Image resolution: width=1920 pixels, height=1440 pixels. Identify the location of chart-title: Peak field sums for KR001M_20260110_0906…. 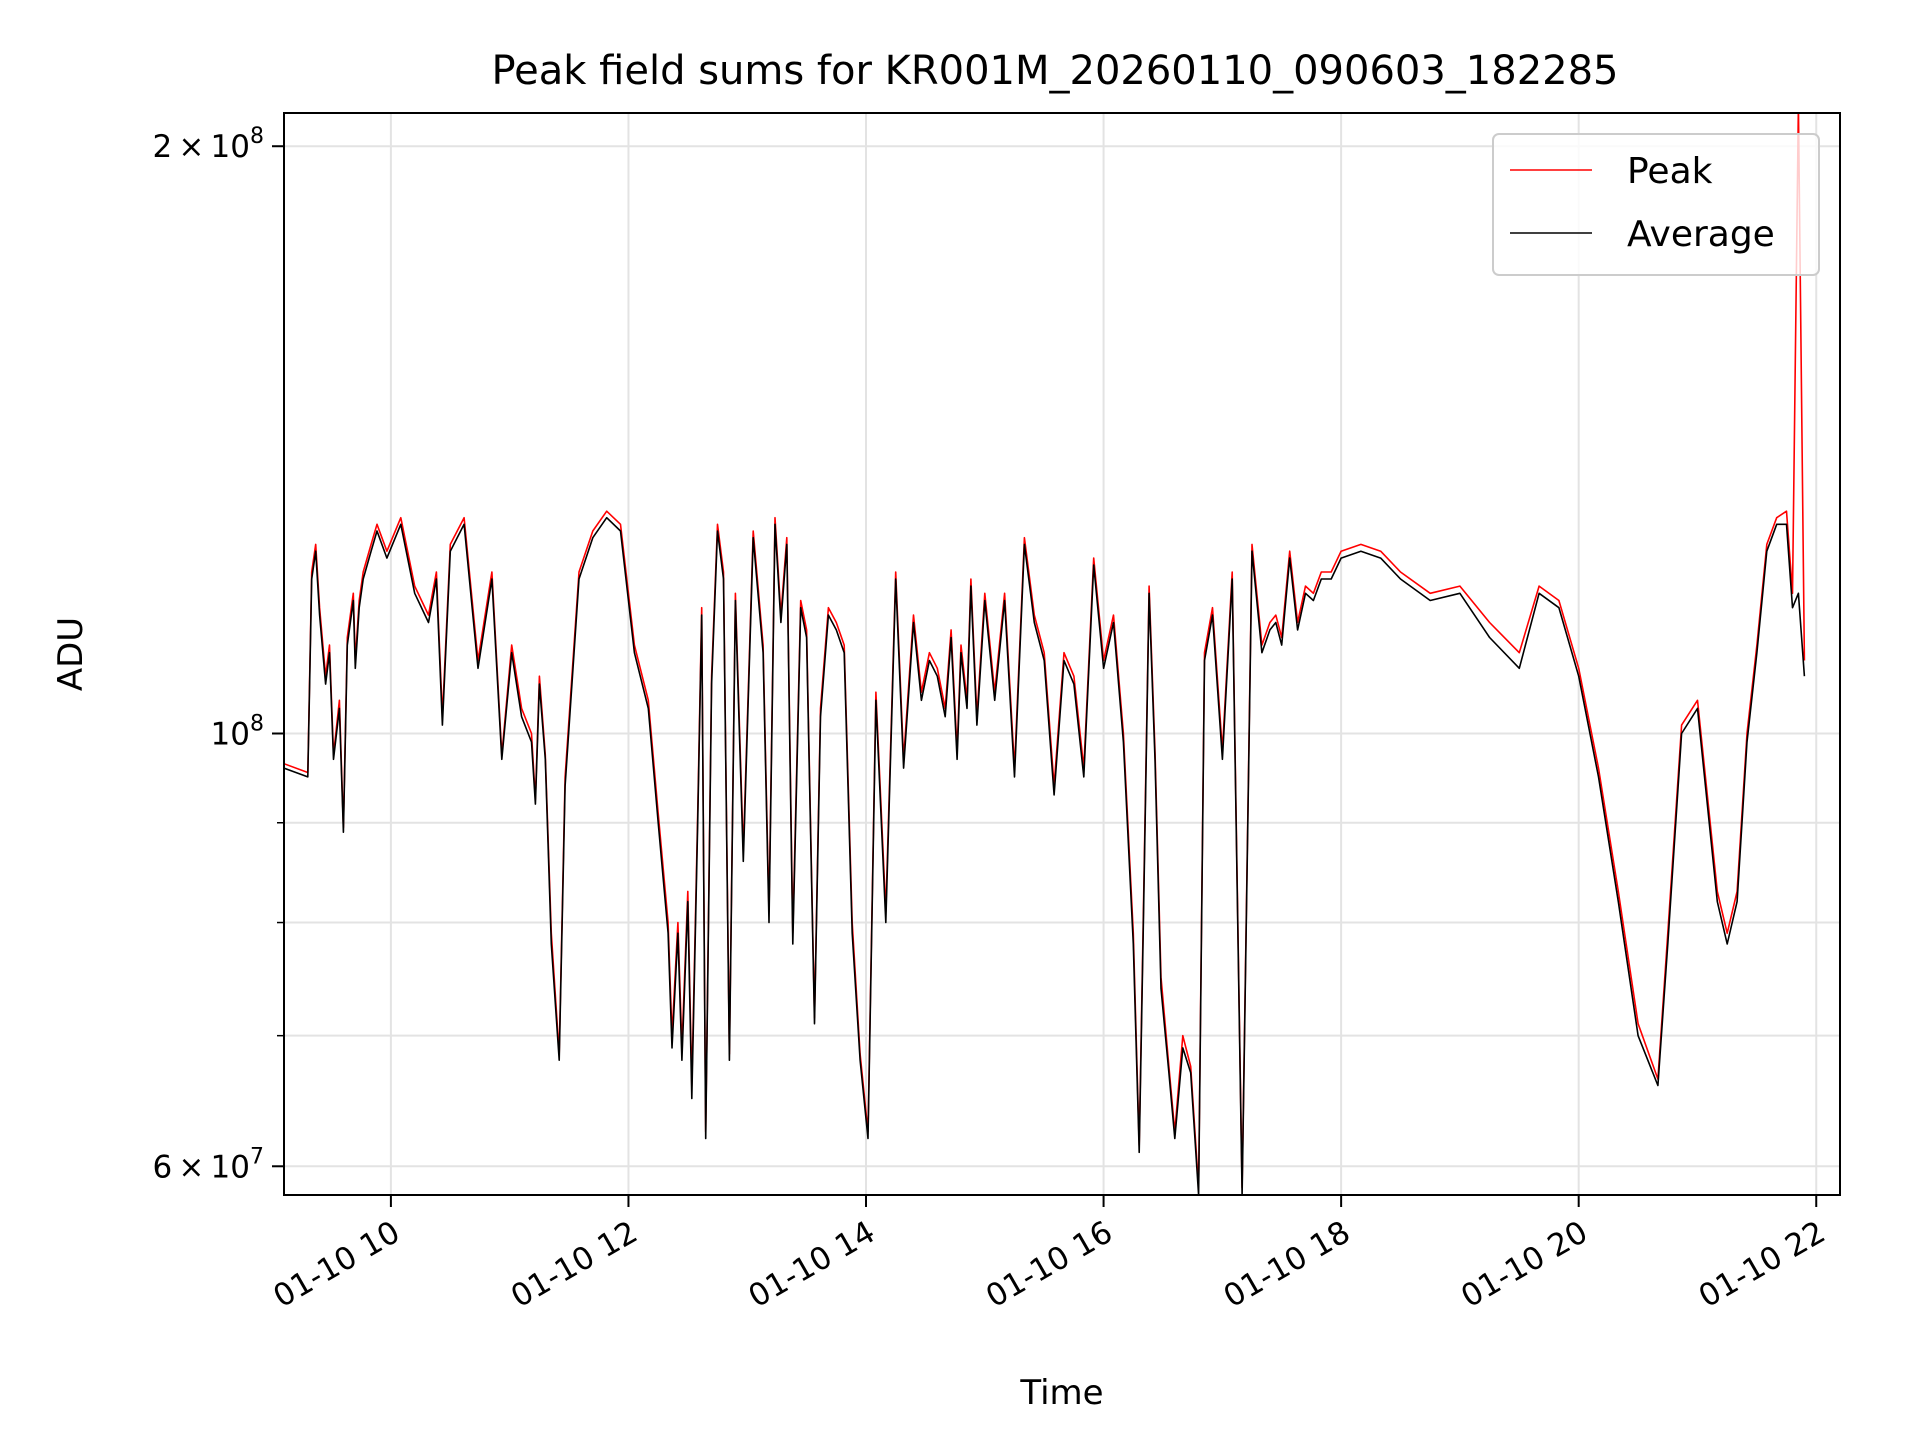
(1054, 71).